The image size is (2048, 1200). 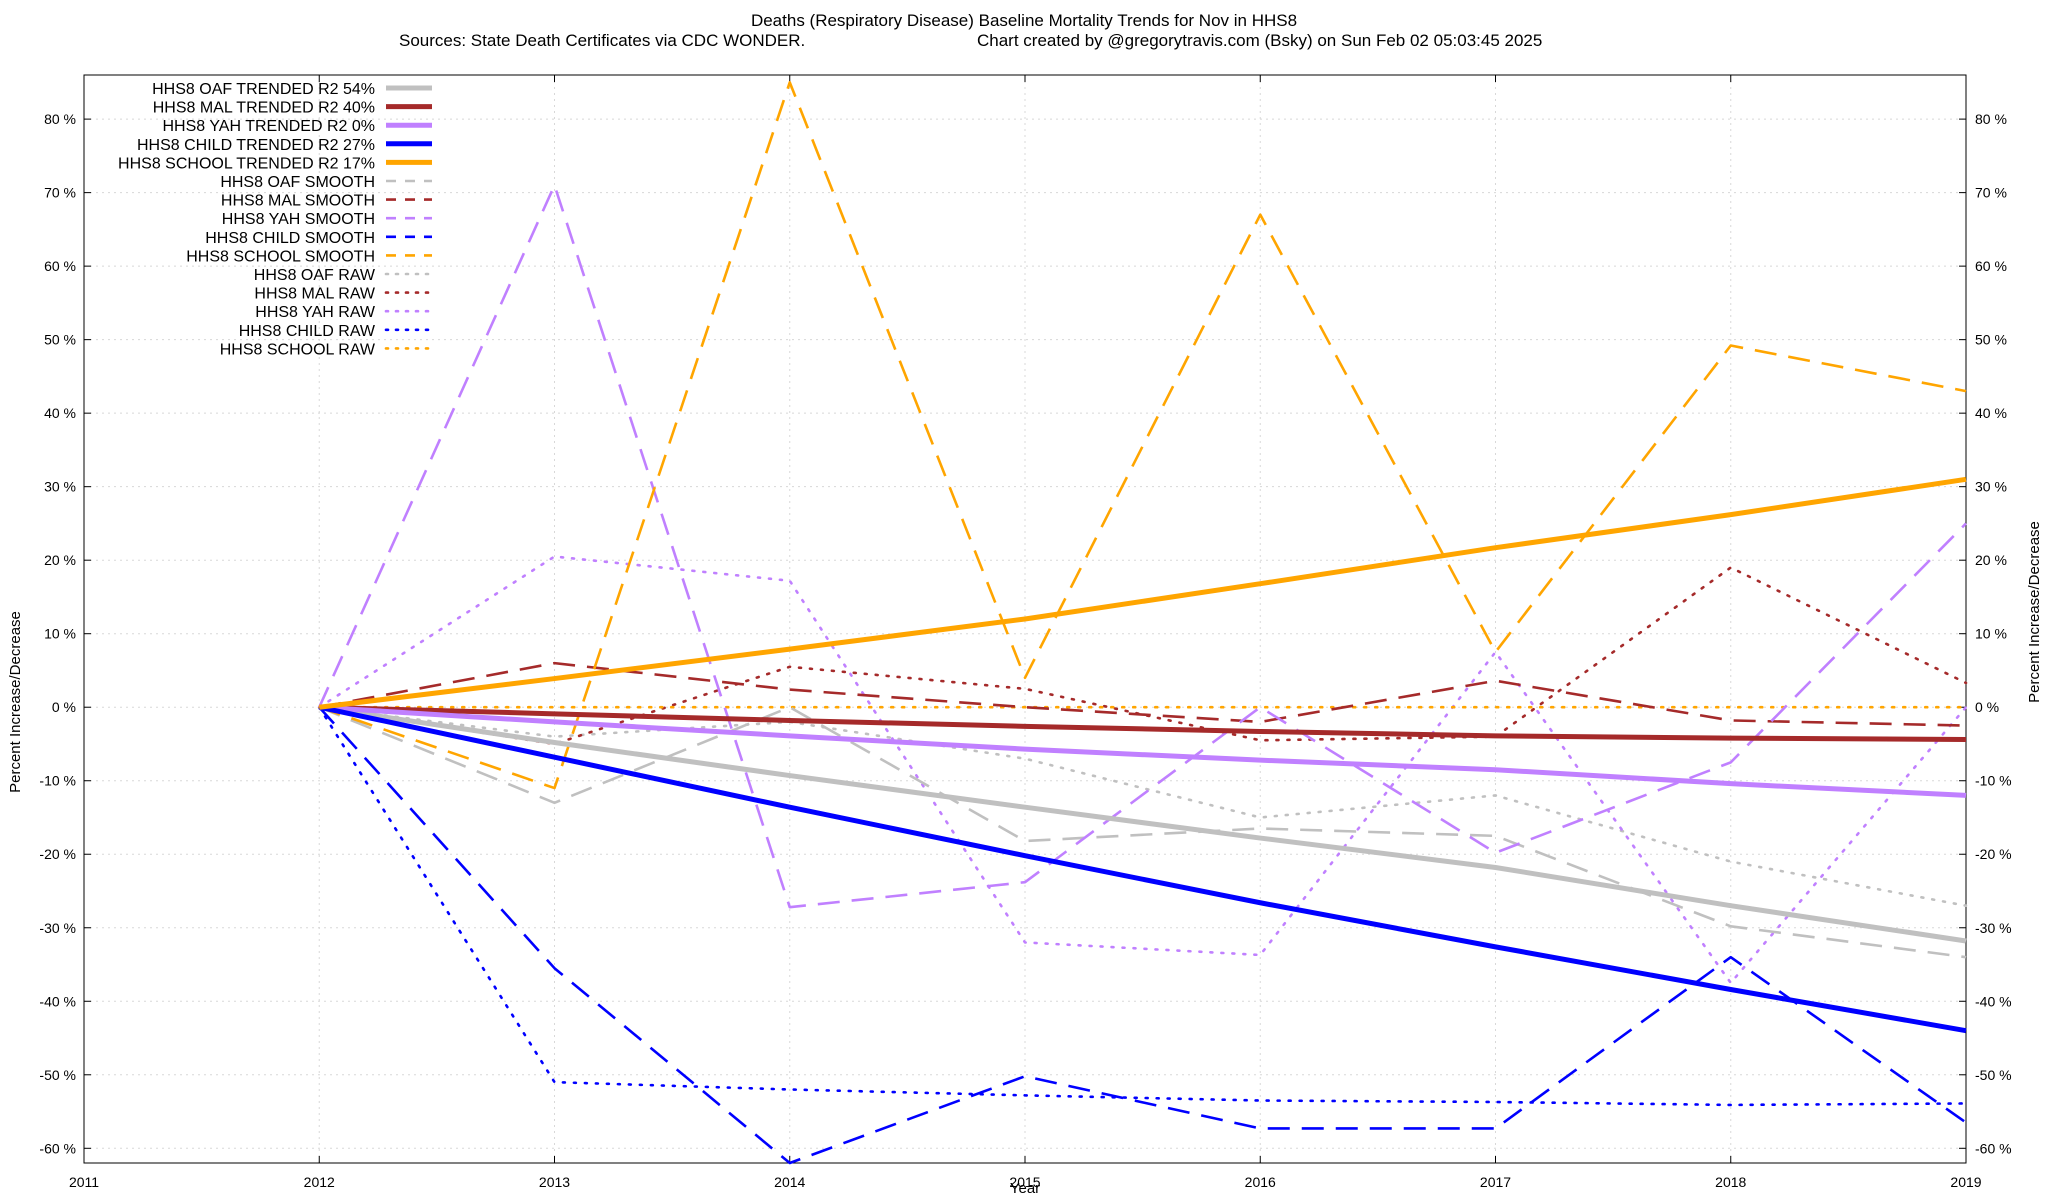 What do you see at coordinates (315, 312) in the screenshot?
I see `legend-label: HHS8 YAH RAW` at bounding box center [315, 312].